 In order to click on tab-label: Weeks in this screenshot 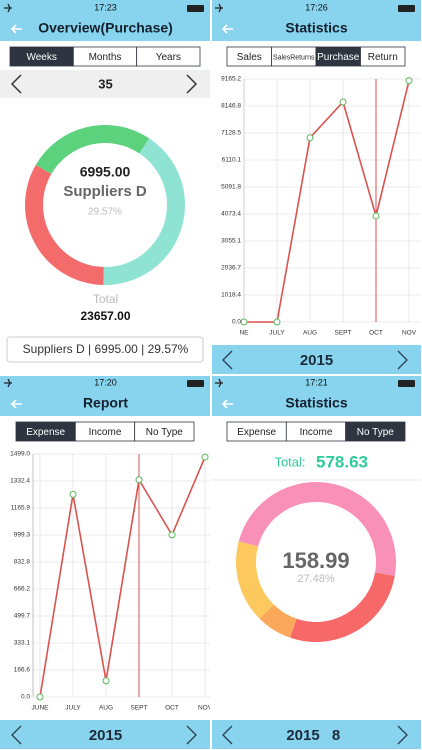, I will do `click(41, 57)`.